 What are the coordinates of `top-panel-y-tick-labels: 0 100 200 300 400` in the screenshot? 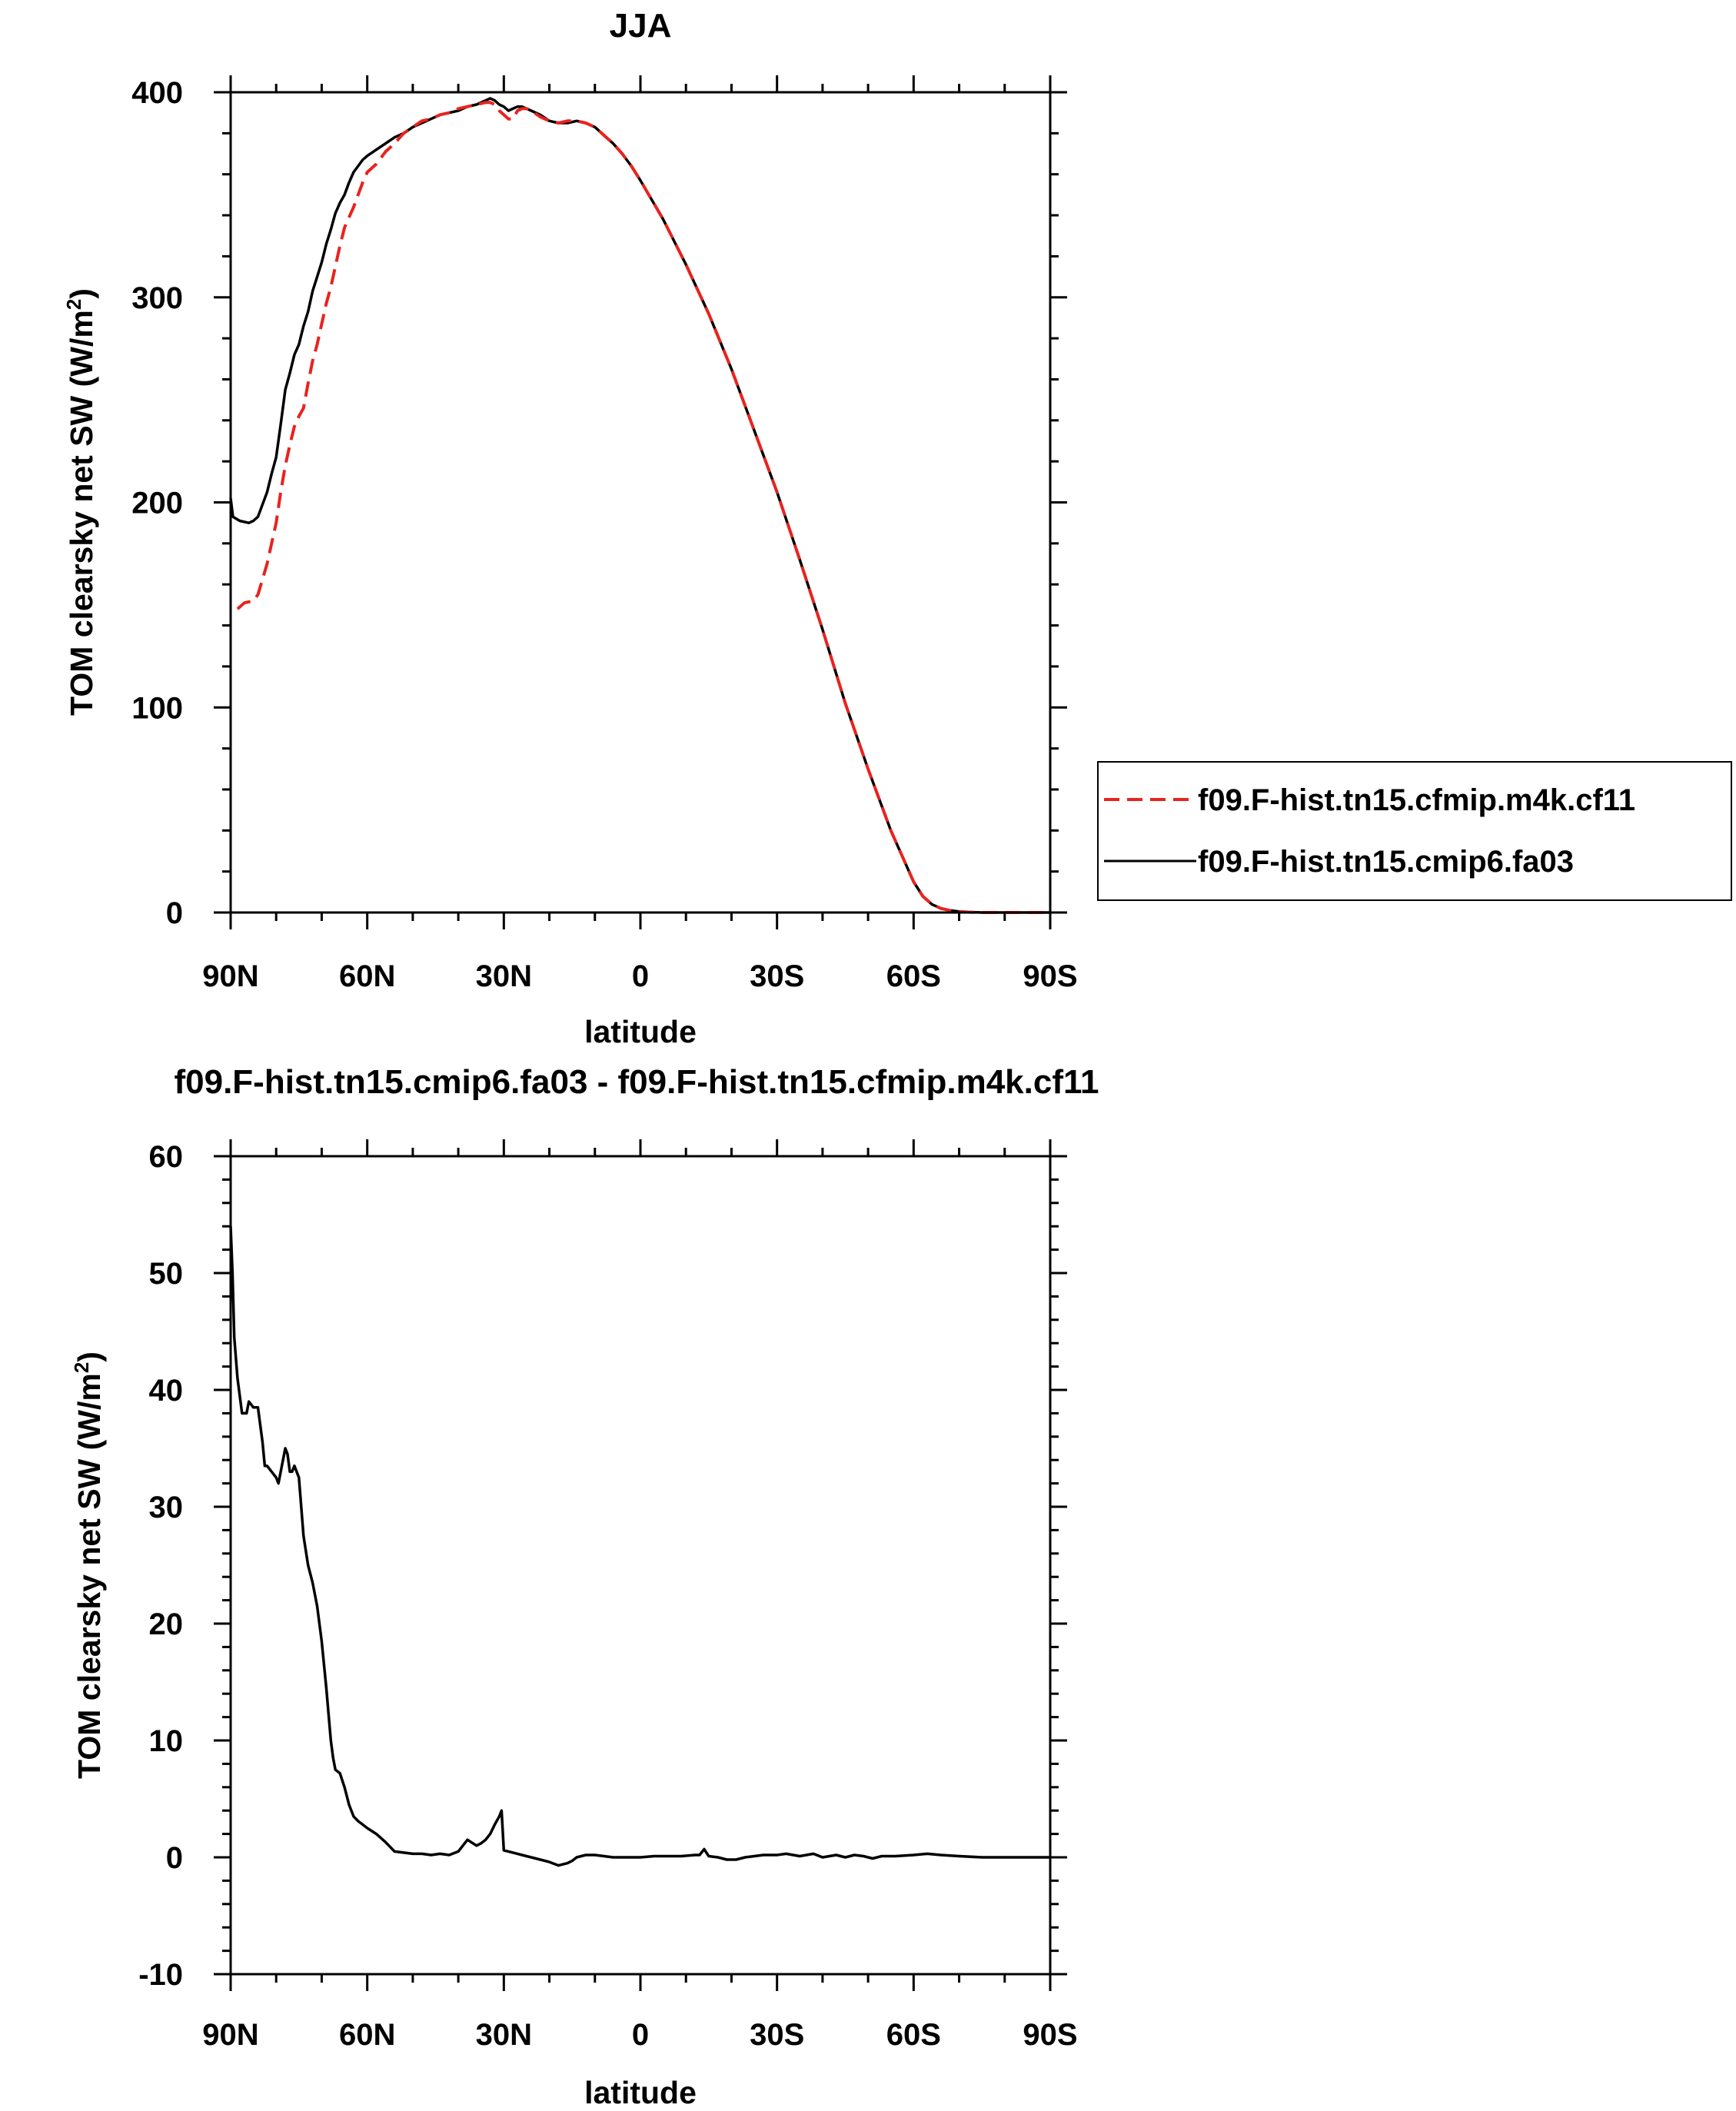 It's located at (157, 503).